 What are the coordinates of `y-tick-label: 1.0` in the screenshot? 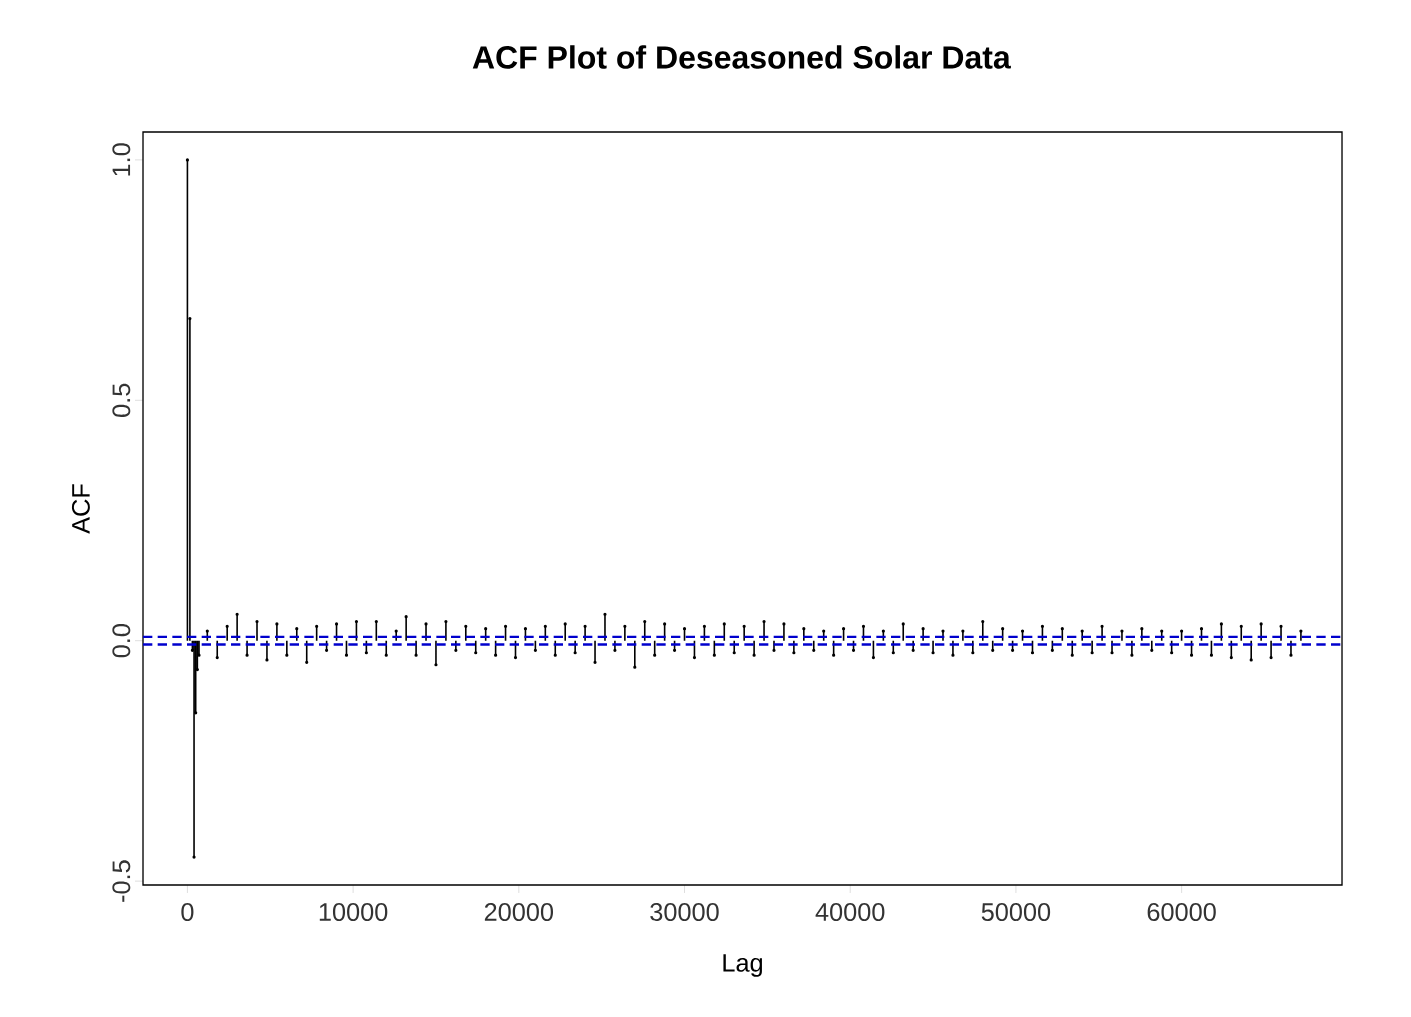 It's located at (121, 159).